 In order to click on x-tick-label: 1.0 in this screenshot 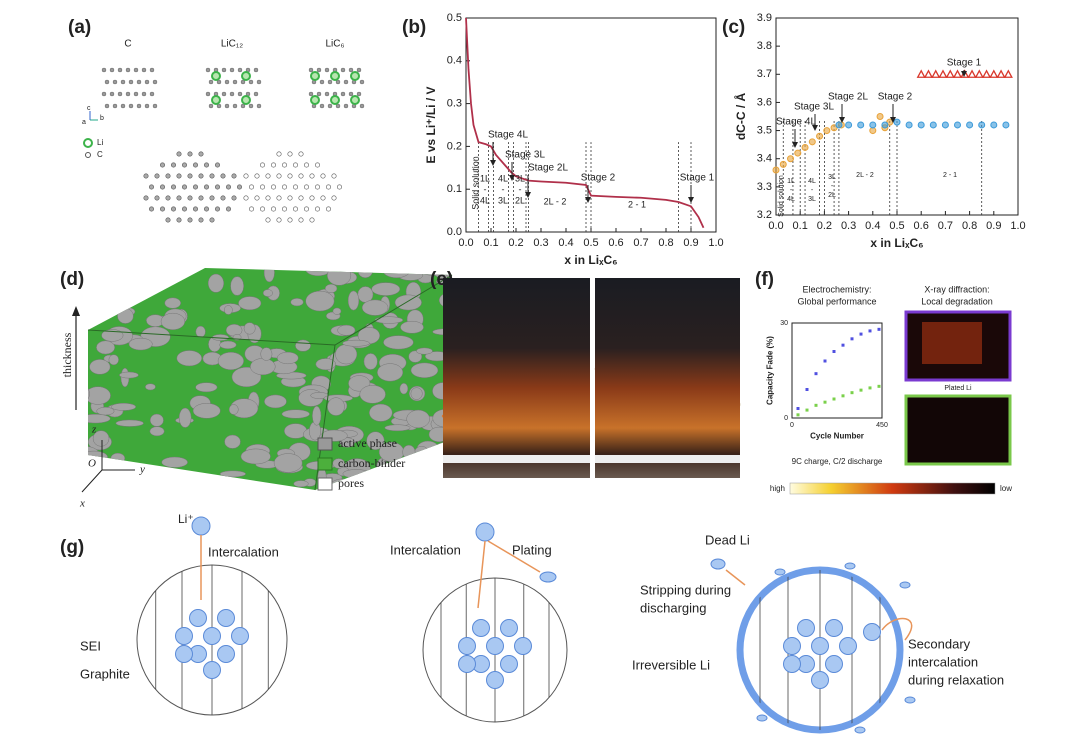, I will do `click(715, 243)`.